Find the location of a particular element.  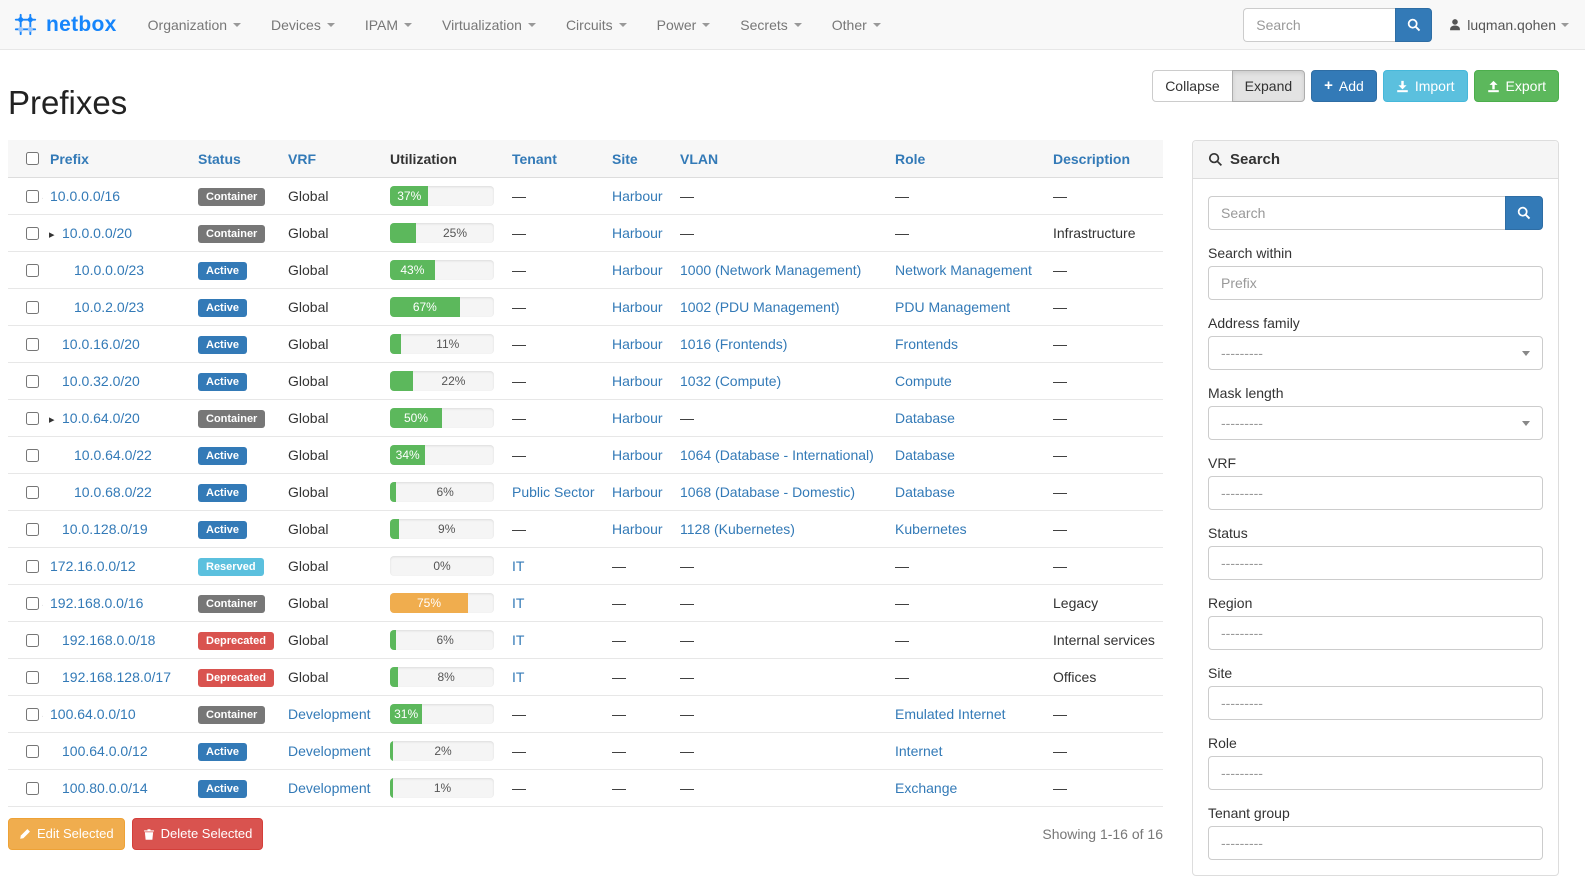

site-select: --------- is located at coordinates (1375, 703).